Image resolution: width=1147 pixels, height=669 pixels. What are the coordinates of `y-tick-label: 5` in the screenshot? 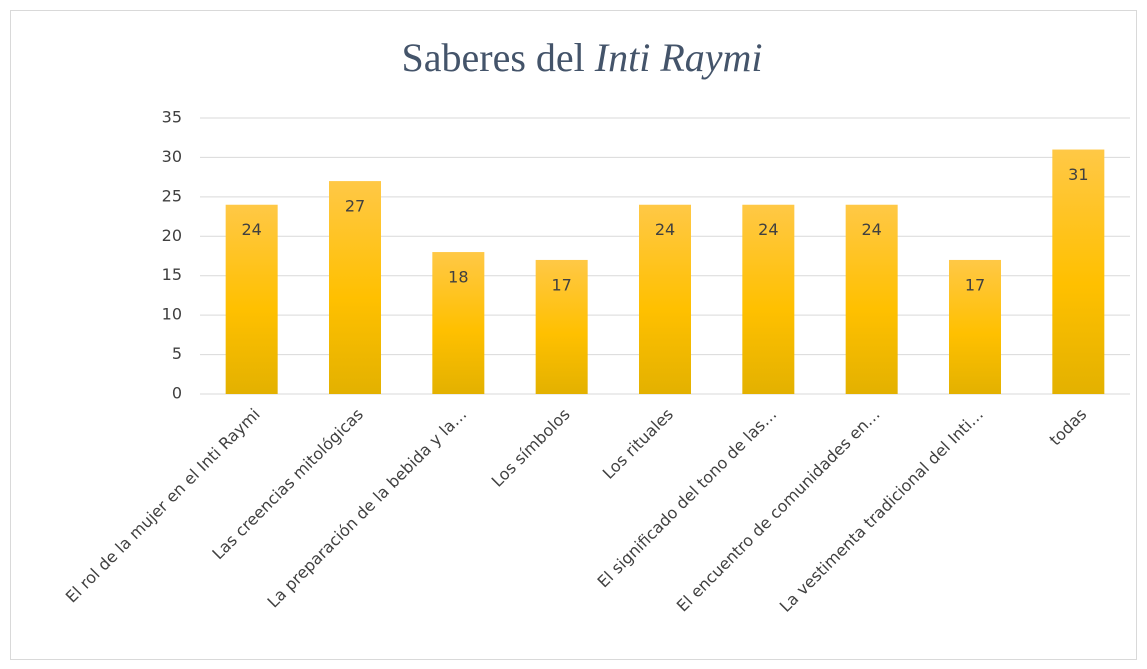 It's located at (177, 353).